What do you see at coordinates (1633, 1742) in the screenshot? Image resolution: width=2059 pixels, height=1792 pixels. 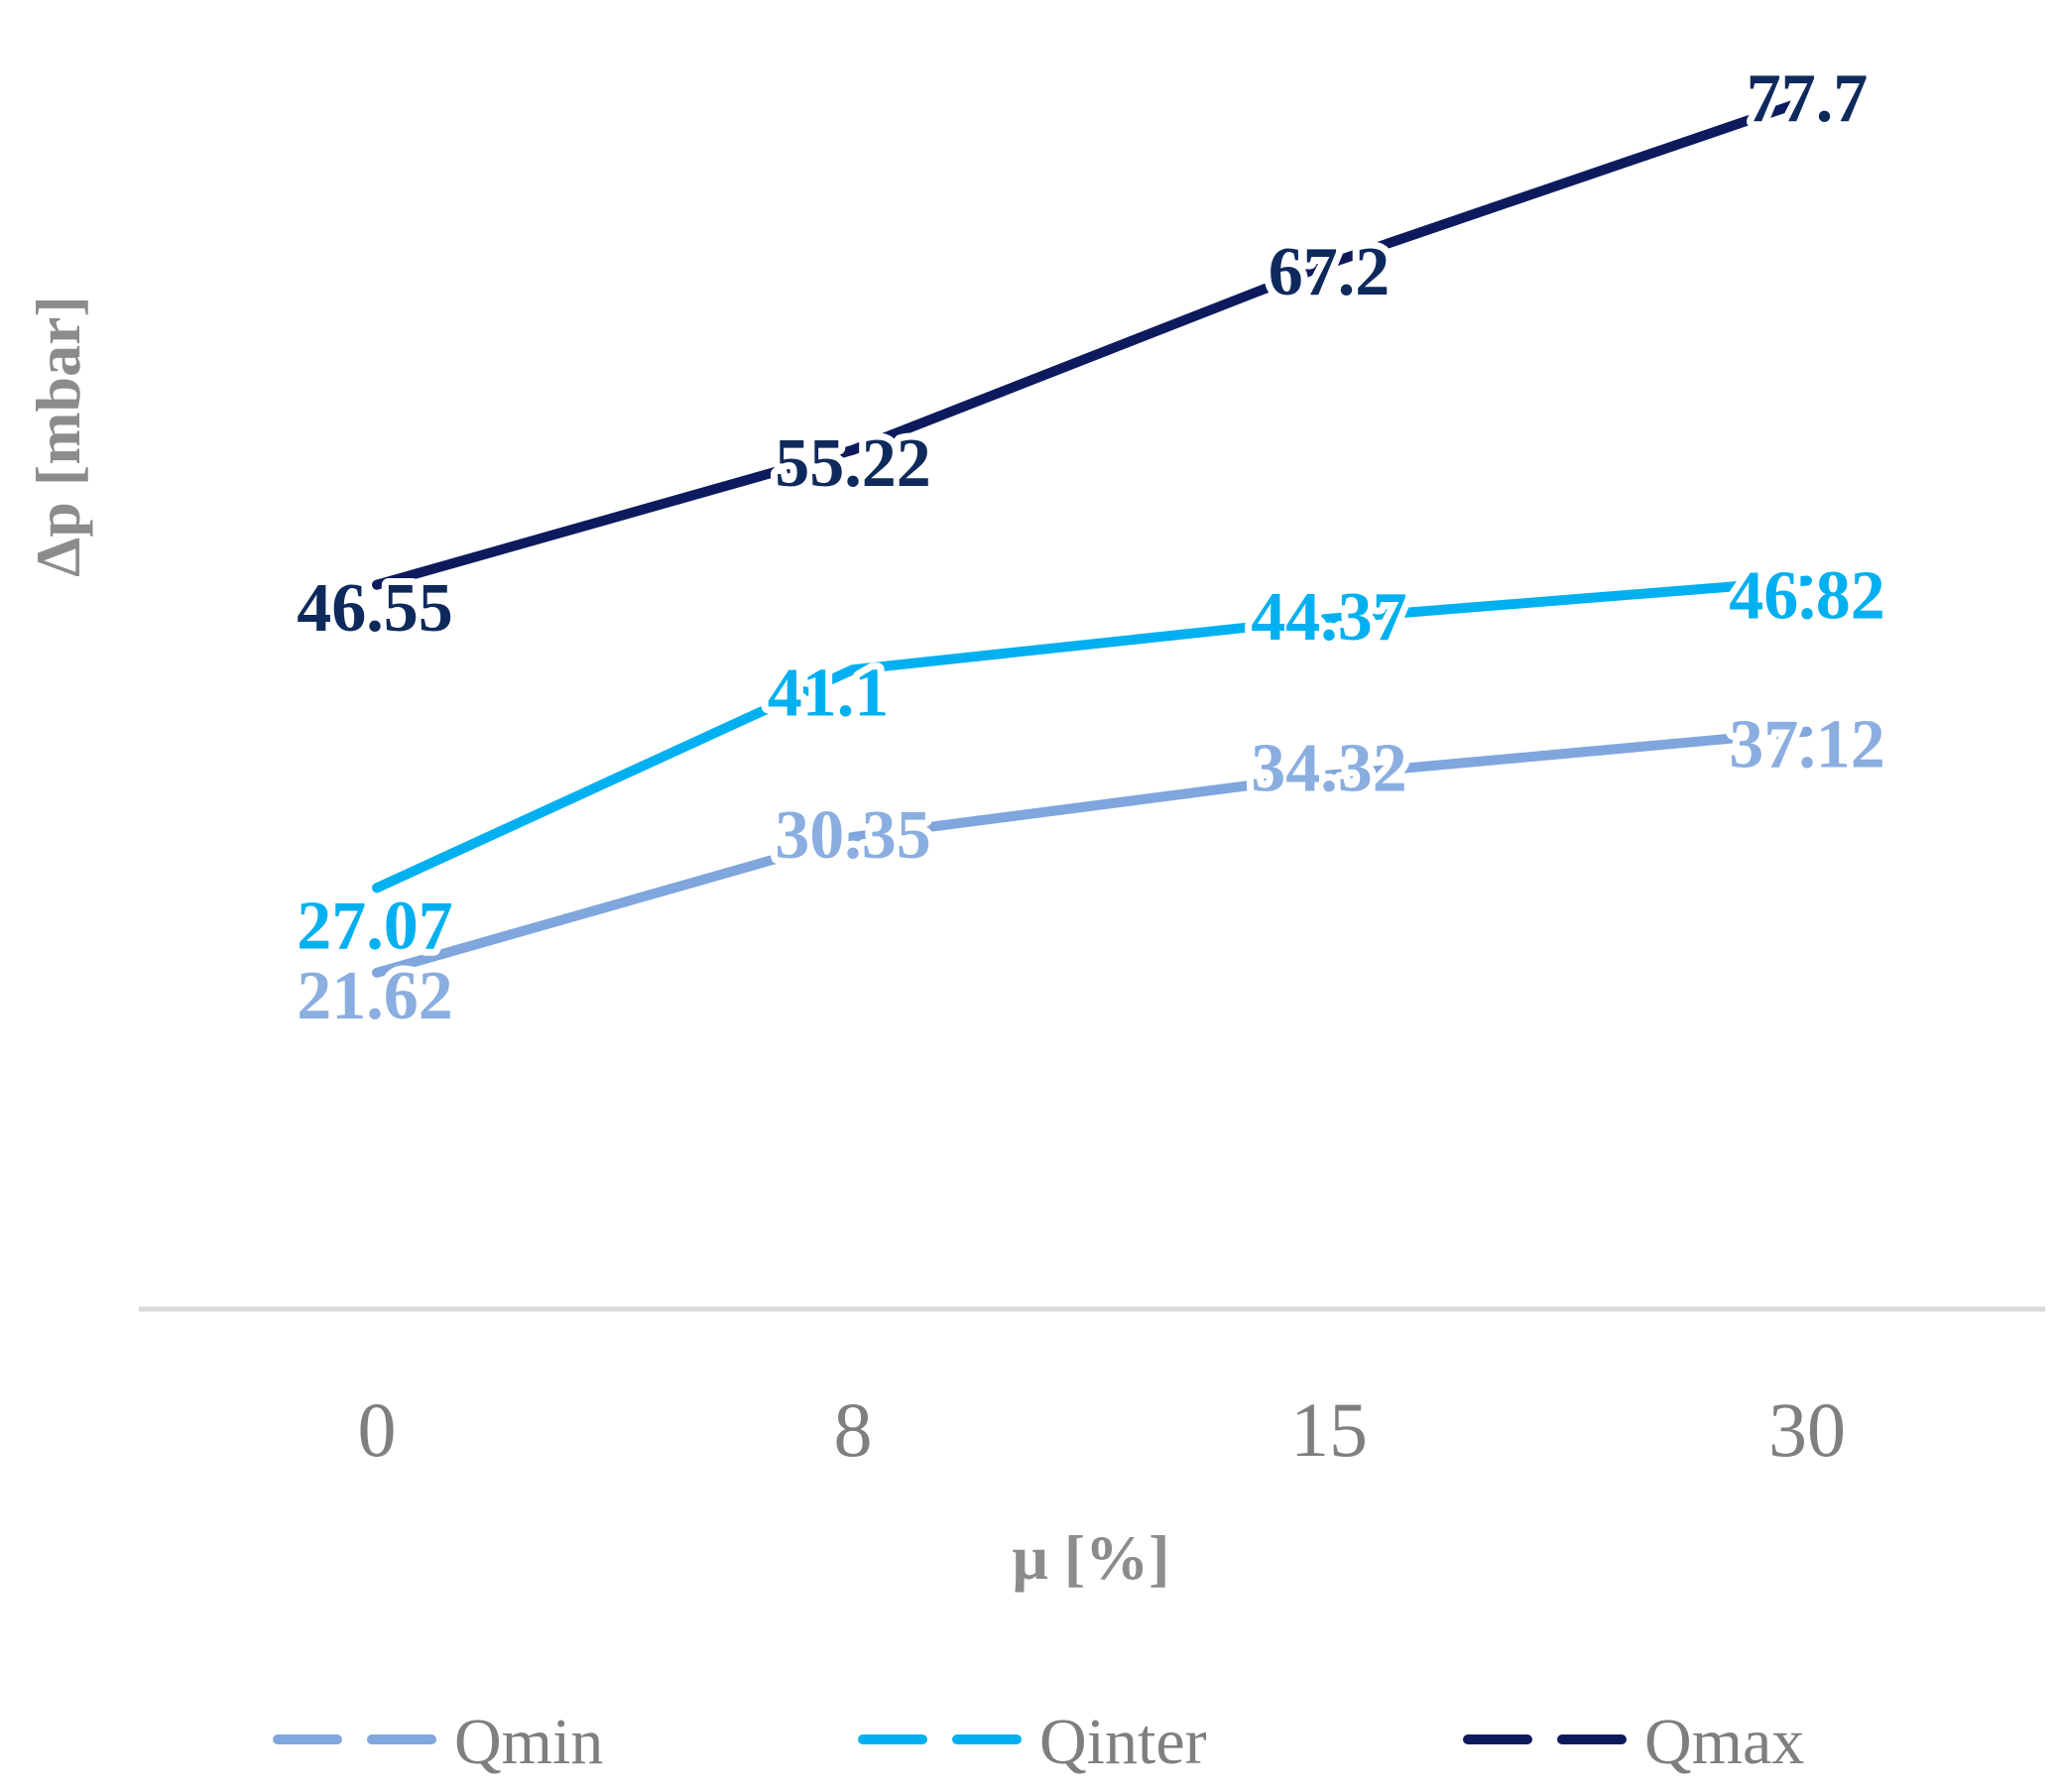 I see `legend-item-qmax: Qmax` at bounding box center [1633, 1742].